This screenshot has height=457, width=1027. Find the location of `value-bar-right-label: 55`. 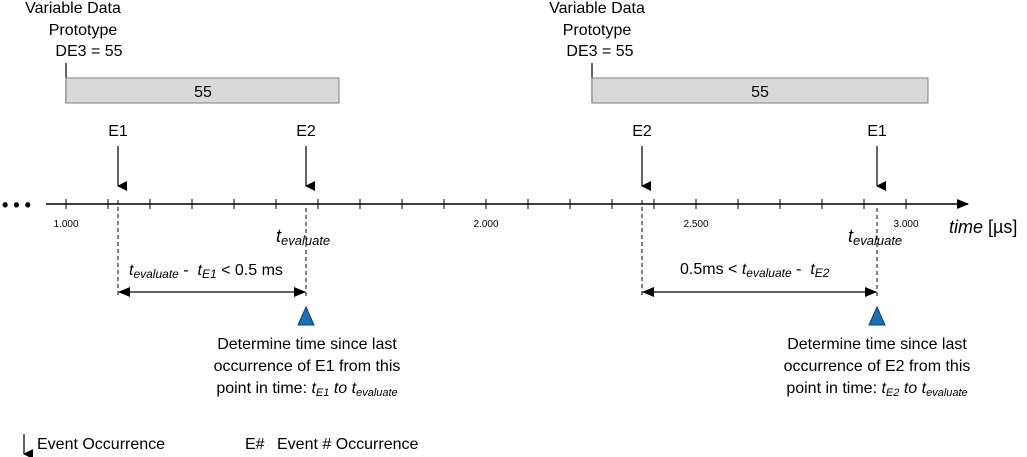

value-bar-right-label: 55 is located at coordinates (760, 92).